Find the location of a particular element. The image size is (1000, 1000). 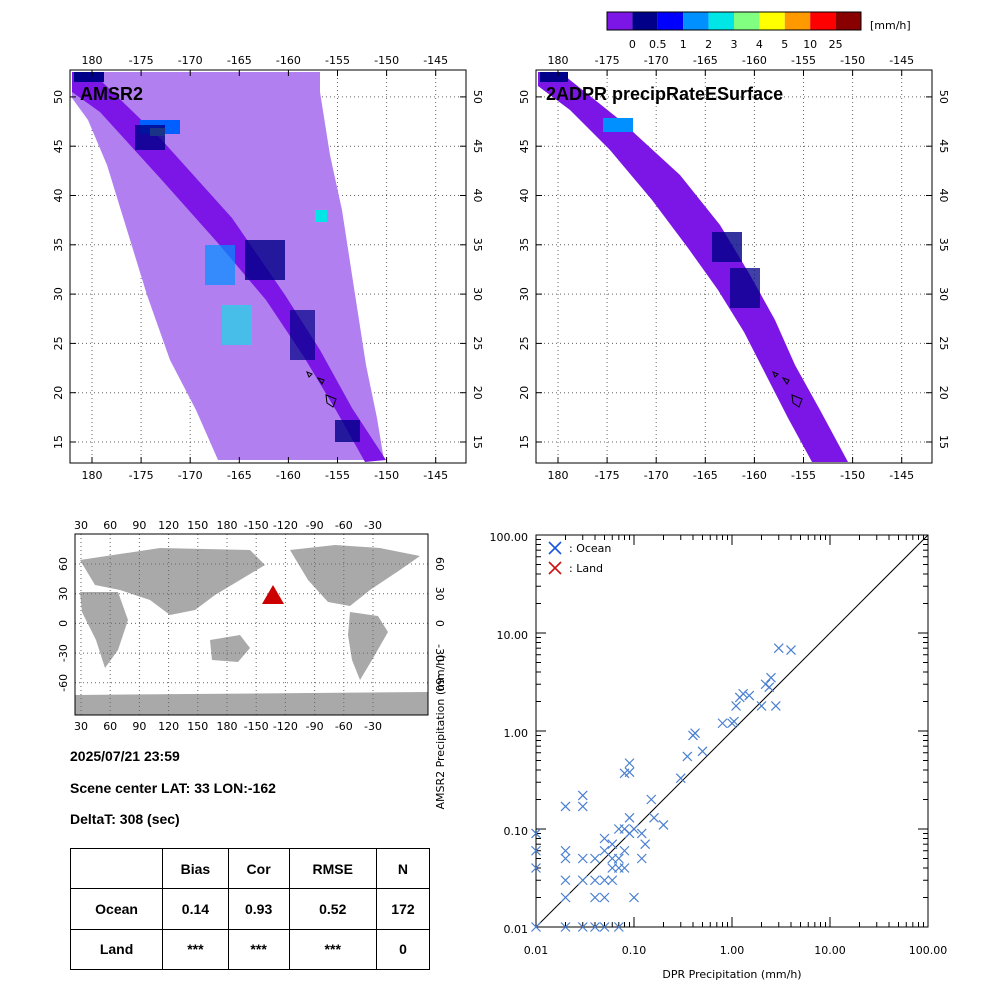

map-bottom-lon-label: -160 is located at coordinates (288, 475).